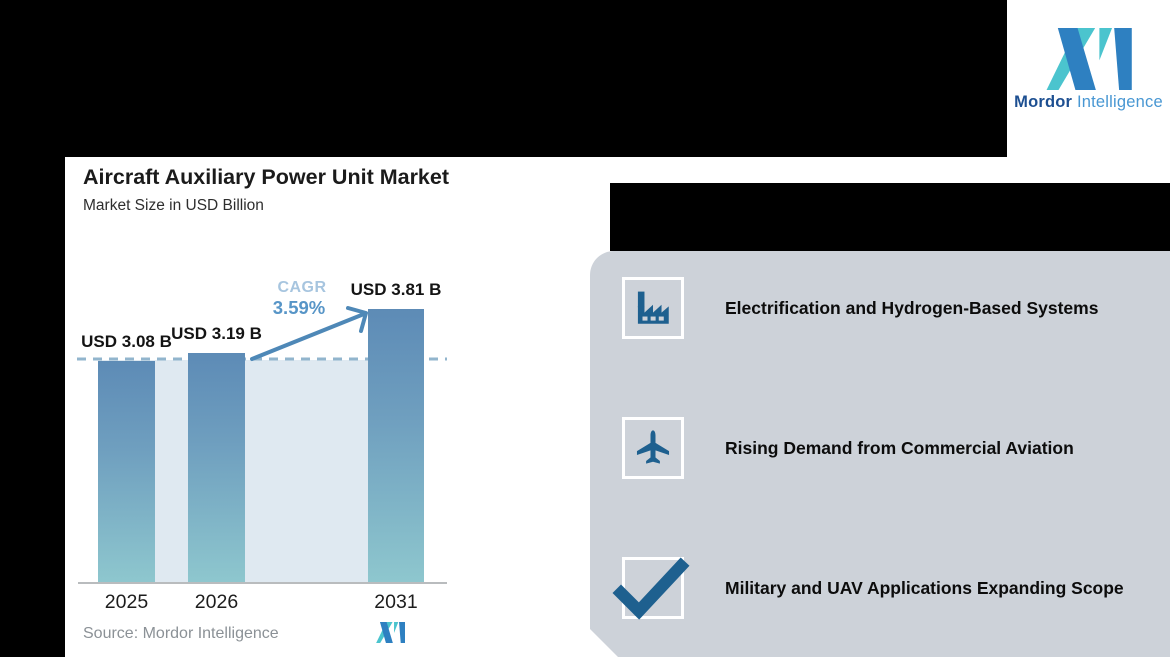 The height and width of the screenshot is (657, 1170). I want to click on bar-value-label: USD 3.08 B, so click(126, 341).